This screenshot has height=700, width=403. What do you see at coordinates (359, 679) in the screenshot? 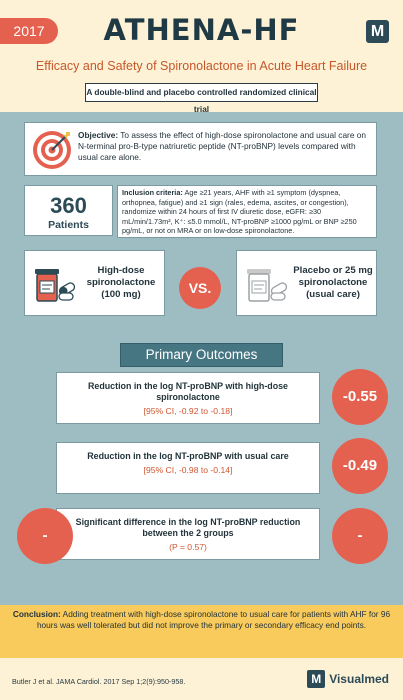
I see `brand-name: Visualmed` at bounding box center [359, 679].